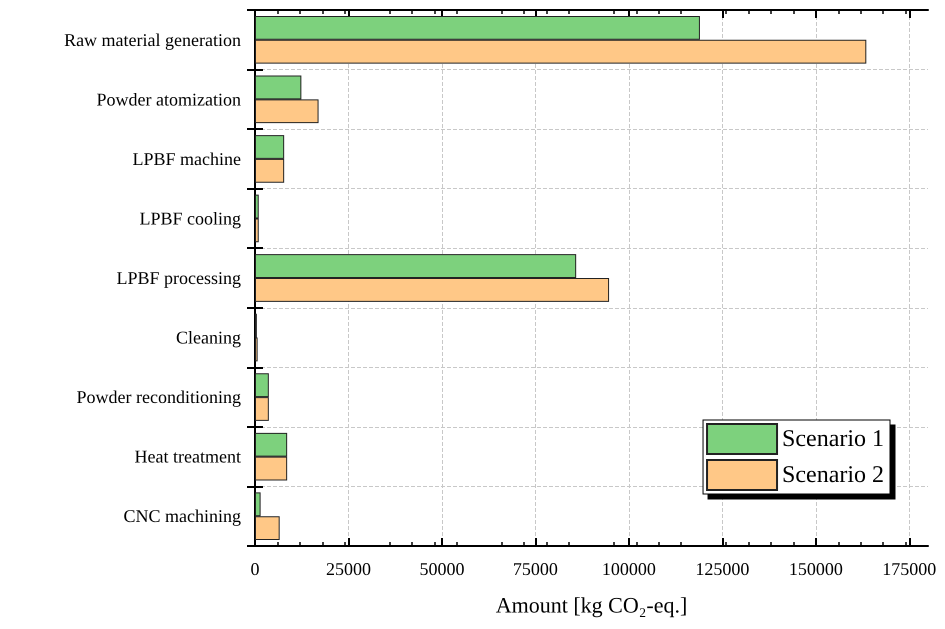 The height and width of the screenshot is (629, 945). Describe the element at coordinates (629, 569) in the screenshot. I see `x-tick-label: 100000` at that location.